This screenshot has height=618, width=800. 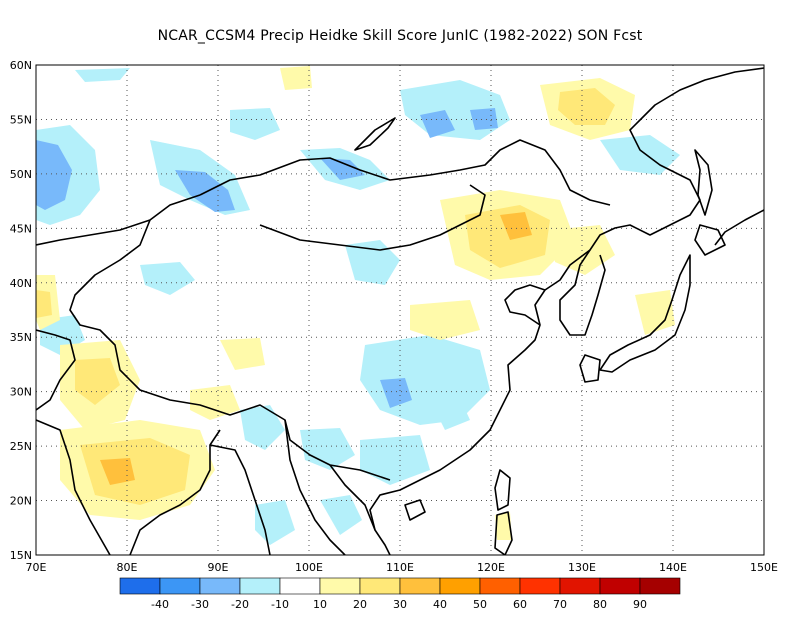 I want to click on colorbar-label: 60, so click(x=520, y=604).